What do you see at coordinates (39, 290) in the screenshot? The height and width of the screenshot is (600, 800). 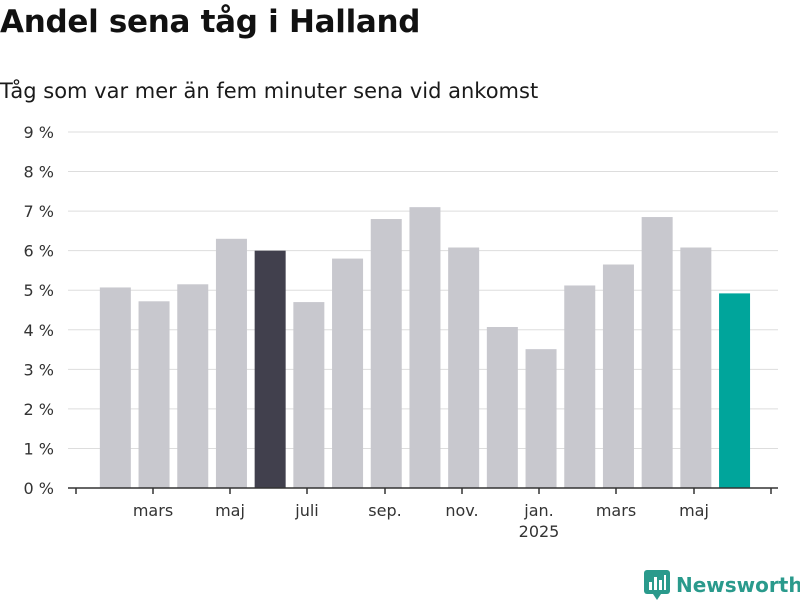 I see `y-tick-label: 5 %` at bounding box center [39, 290].